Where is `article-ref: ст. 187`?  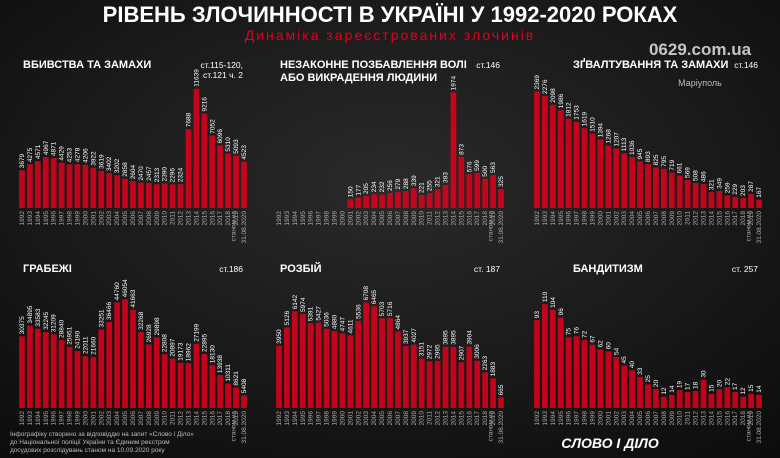 article-ref: ст. 187 is located at coordinates (487, 269).